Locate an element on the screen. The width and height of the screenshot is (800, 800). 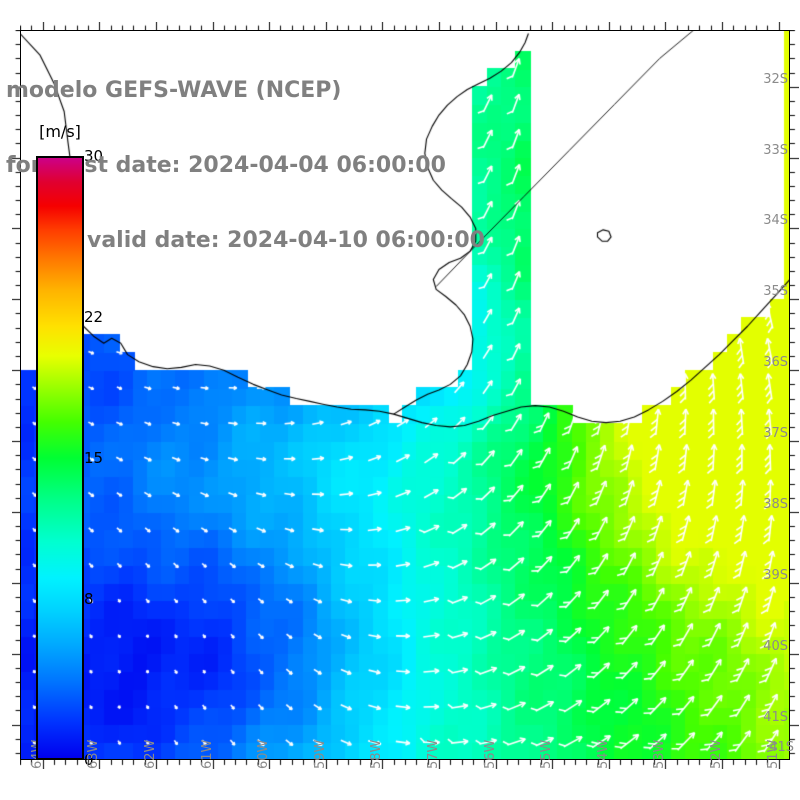
lon-tick-52W: 52W is located at coordinates (717, 754).